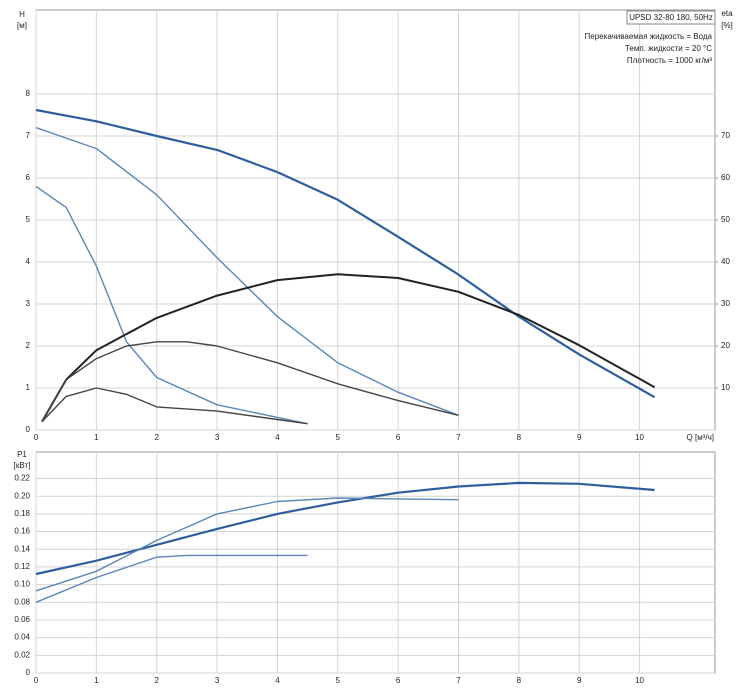  I want to click on y2-tick-label: 50, so click(725, 219).